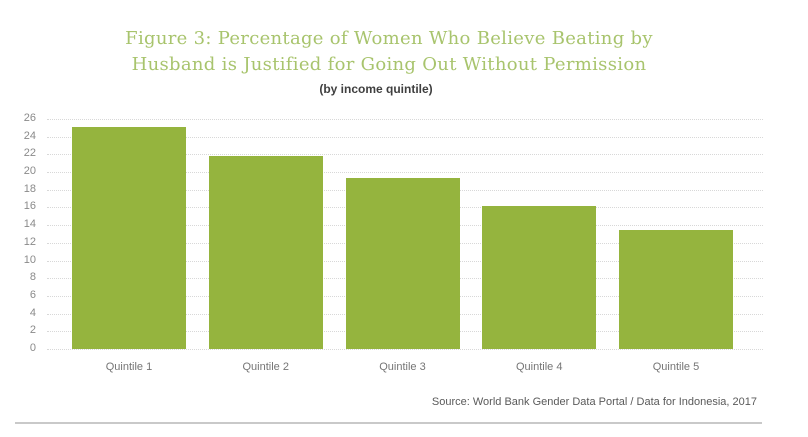 The image size is (808, 437). What do you see at coordinates (29, 241) in the screenshot?
I see `y-axis-tick-label-12: 12` at bounding box center [29, 241].